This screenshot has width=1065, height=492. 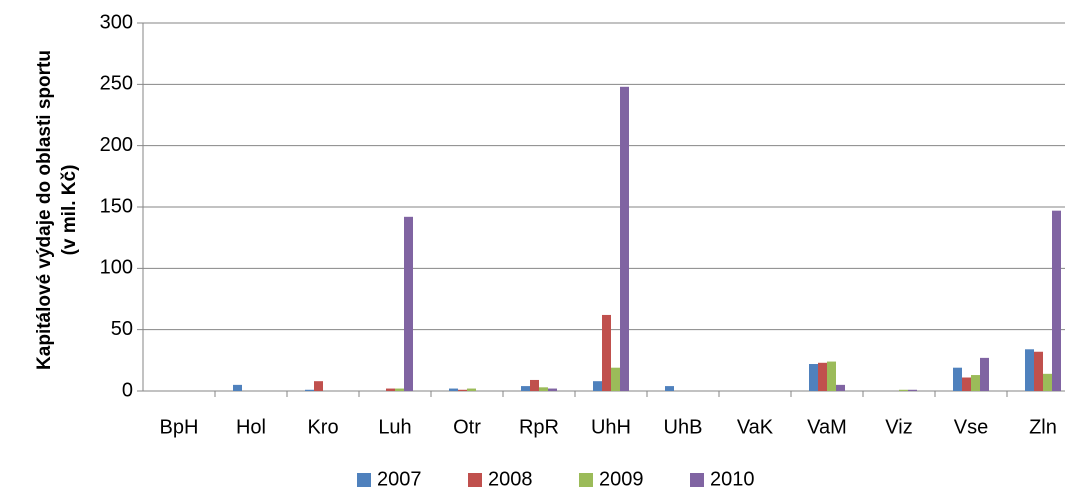 I want to click on legend-label: 2009, so click(x=621, y=479).